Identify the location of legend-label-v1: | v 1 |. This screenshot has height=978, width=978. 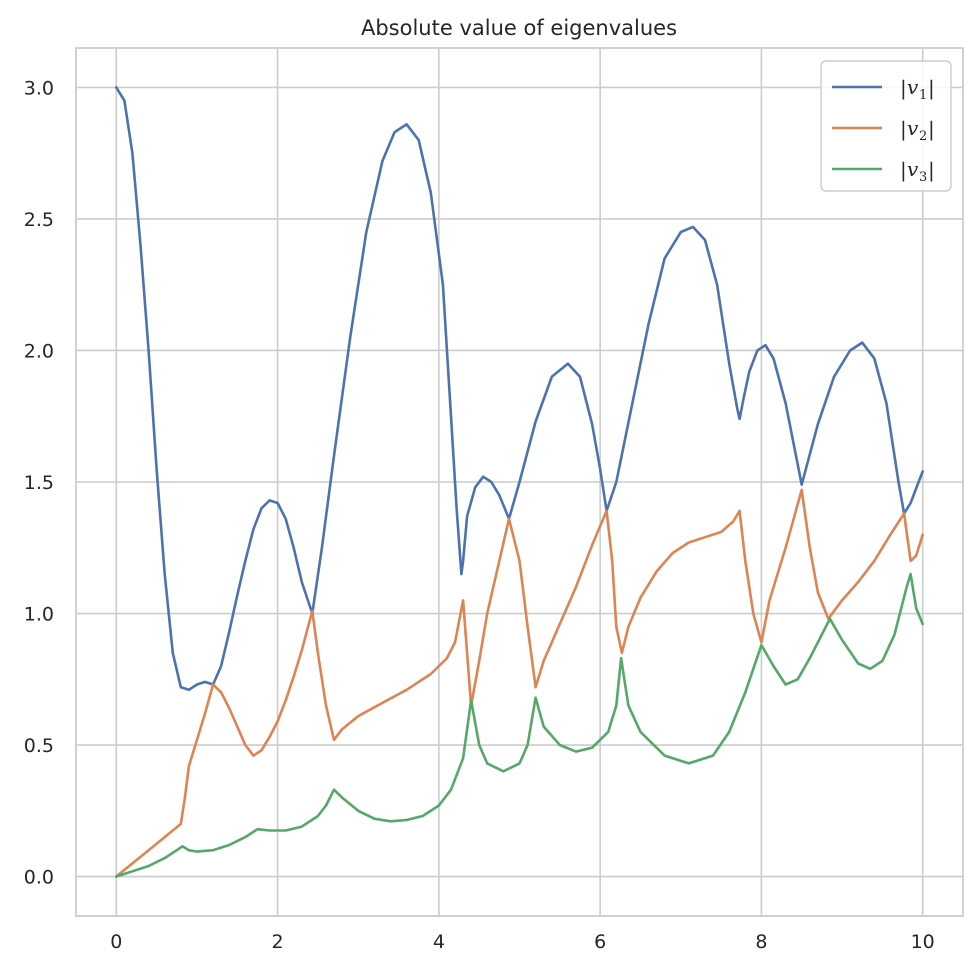
(917, 89).